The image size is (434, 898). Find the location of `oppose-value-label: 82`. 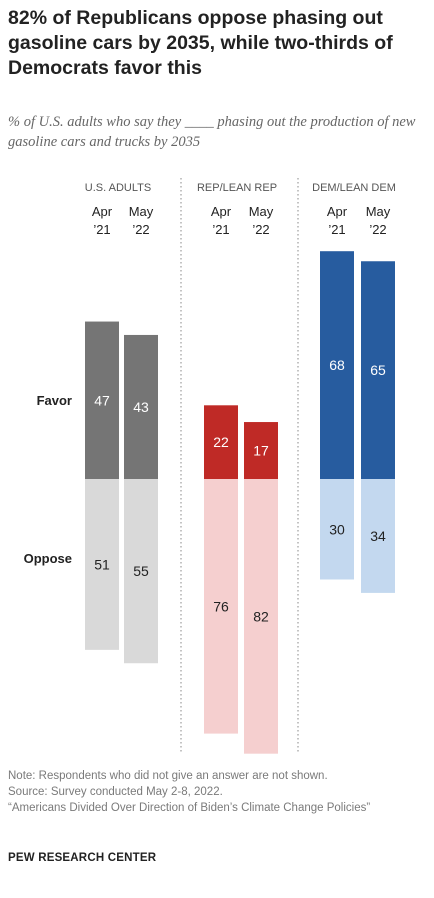

oppose-value-label: 82 is located at coordinates (261, 616).